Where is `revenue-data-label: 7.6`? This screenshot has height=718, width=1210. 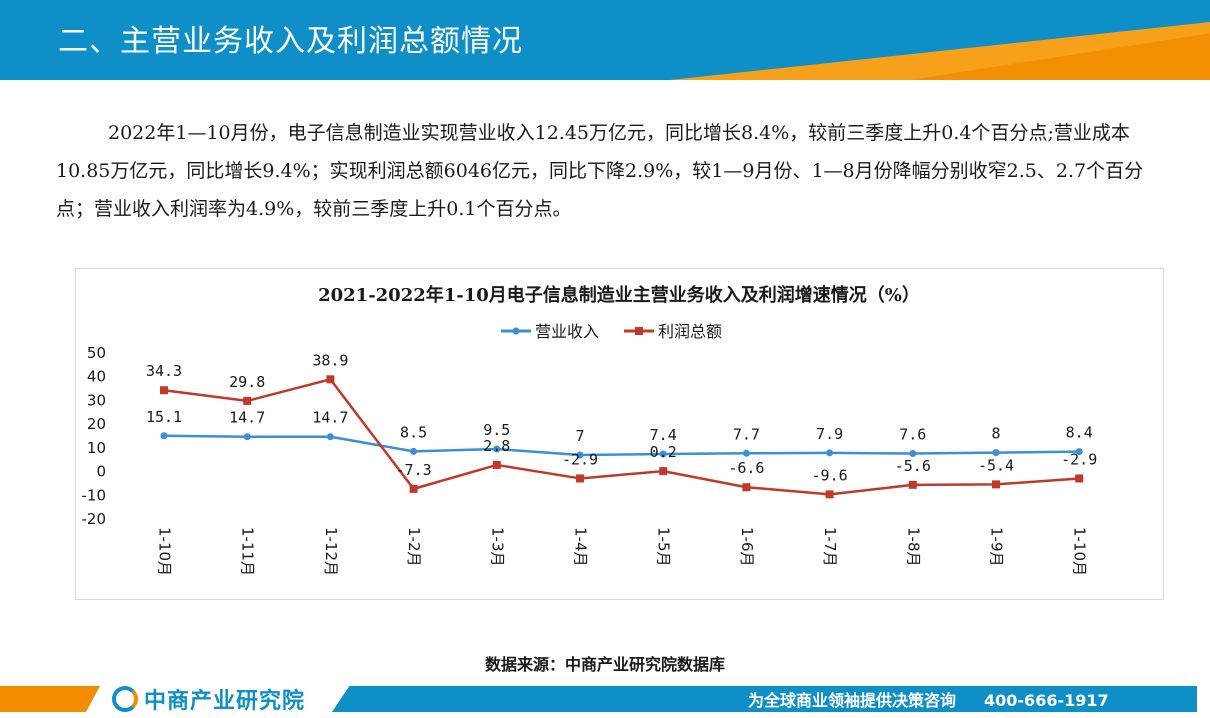
revenue-data-label: 7.6 is located at coordinates (912, 435).